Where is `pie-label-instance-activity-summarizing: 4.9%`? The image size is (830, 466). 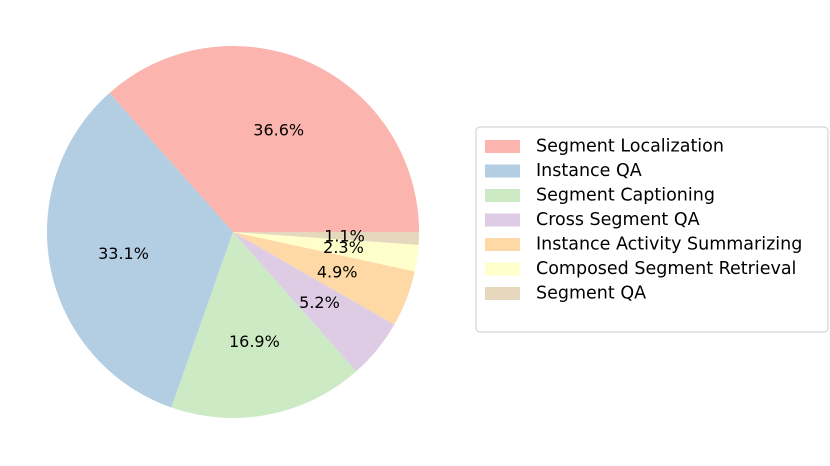
pie-label-instance-activity-summarizing: 4.9% is located at coordinates (337, 272).